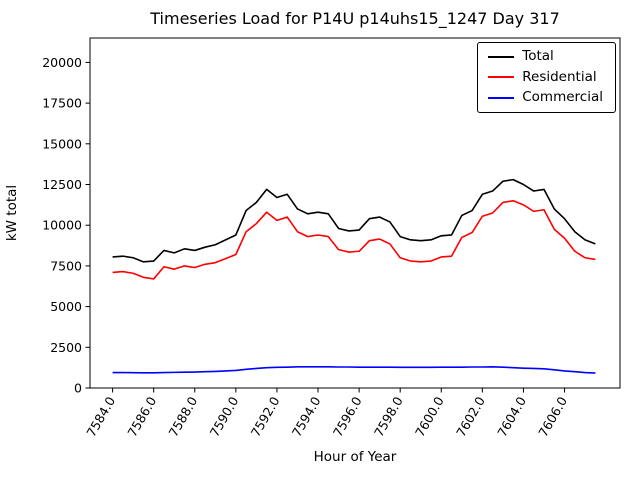 The height and width of the screenshot is (480, 640). I want to click on x-tick-label: 7594.0, so click(306, 416).